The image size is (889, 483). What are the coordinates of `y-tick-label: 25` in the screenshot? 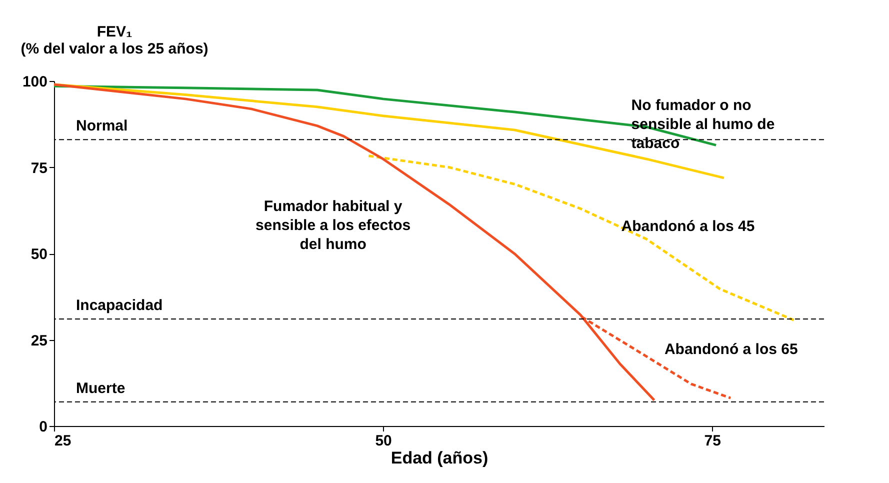 It's located at (39, 341).